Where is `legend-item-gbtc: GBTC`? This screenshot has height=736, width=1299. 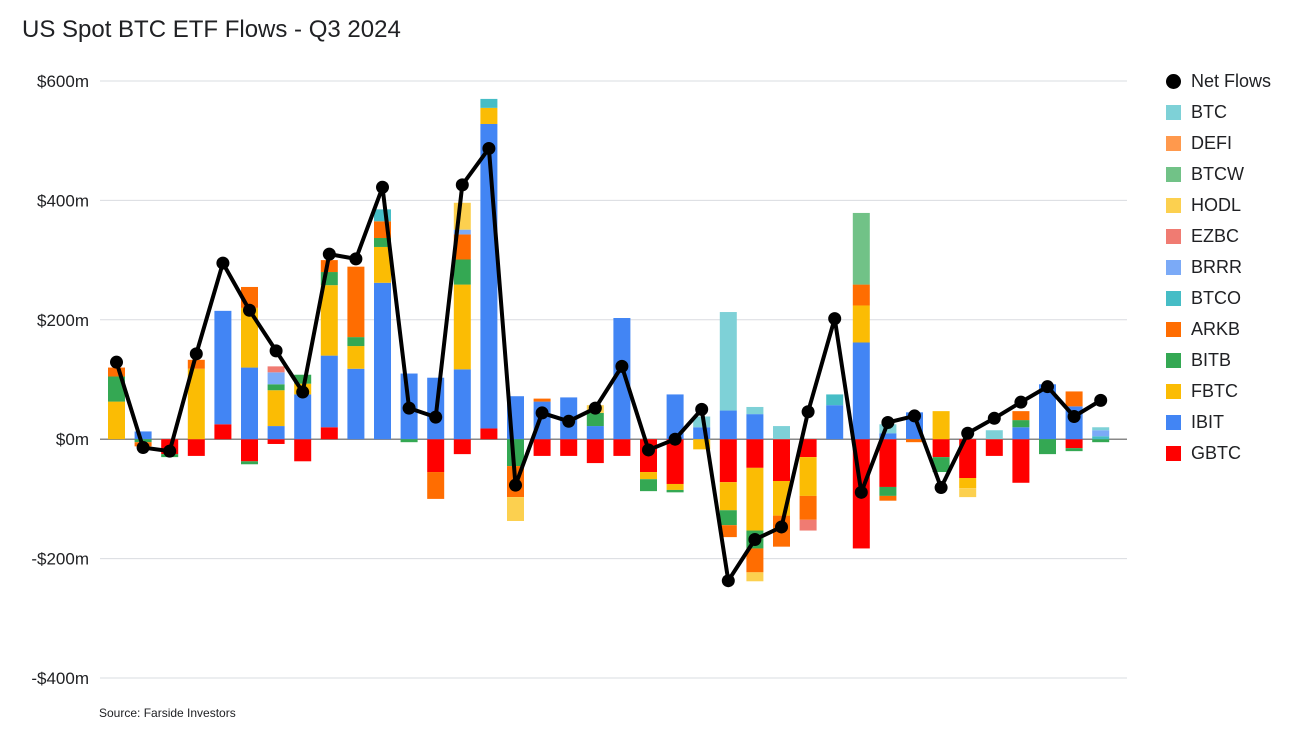 legend-item-gbtc: GBTC is located at coordinates (1218, 453).